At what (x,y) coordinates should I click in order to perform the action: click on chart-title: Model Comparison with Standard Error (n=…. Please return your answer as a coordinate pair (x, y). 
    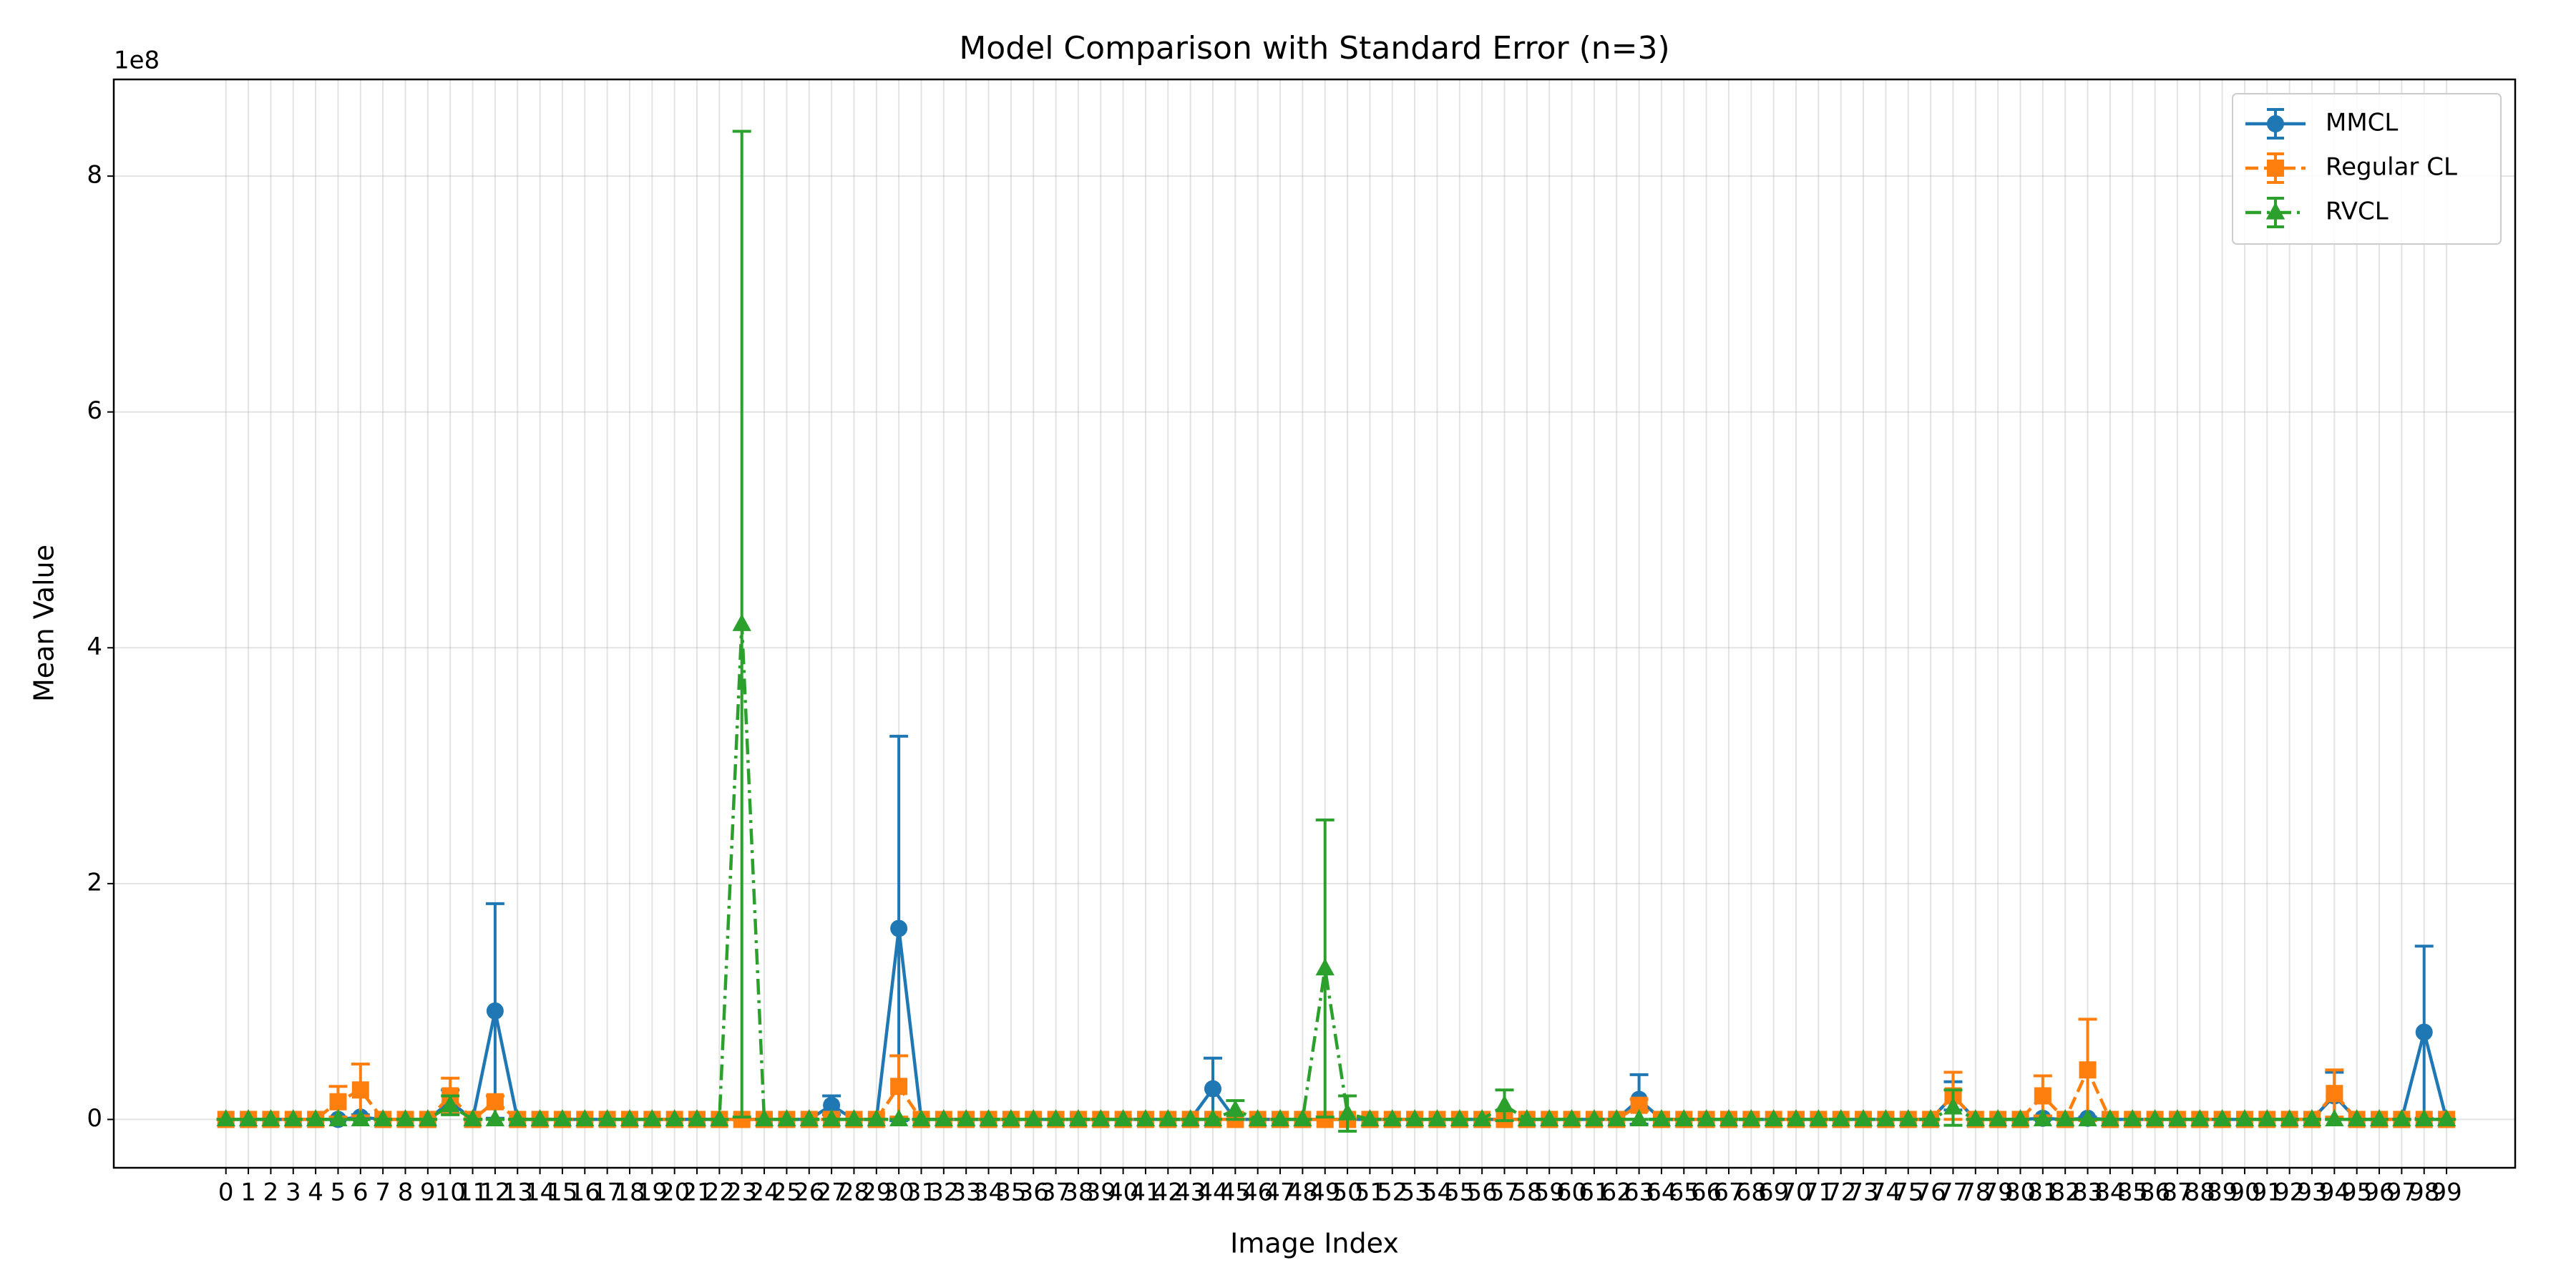
    Looking at the image, I should click on (1314, 48).